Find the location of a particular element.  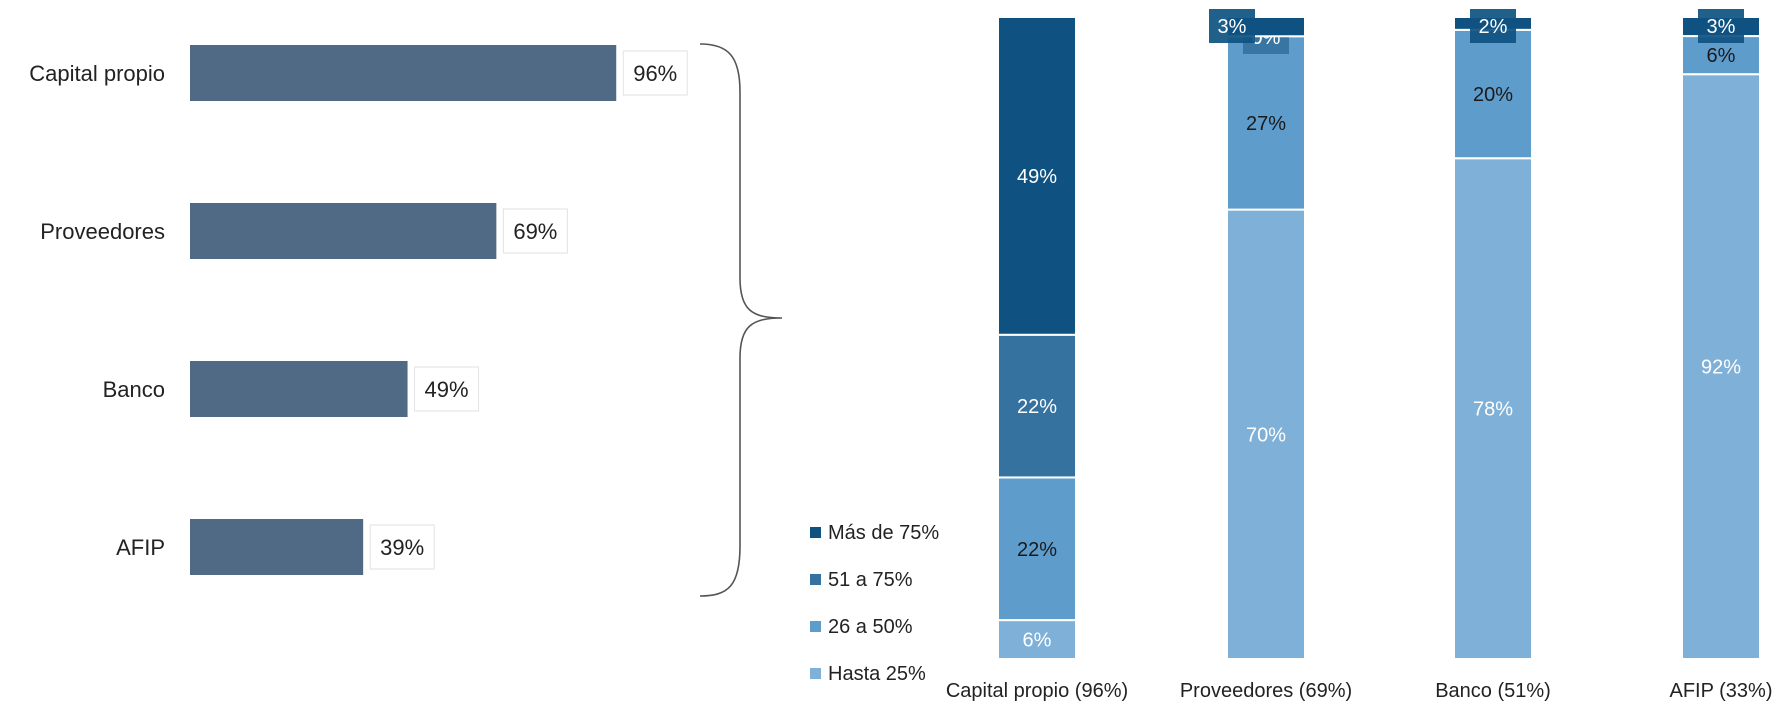

legend-label: Hasta 25% is located at coordinates (877, 674).